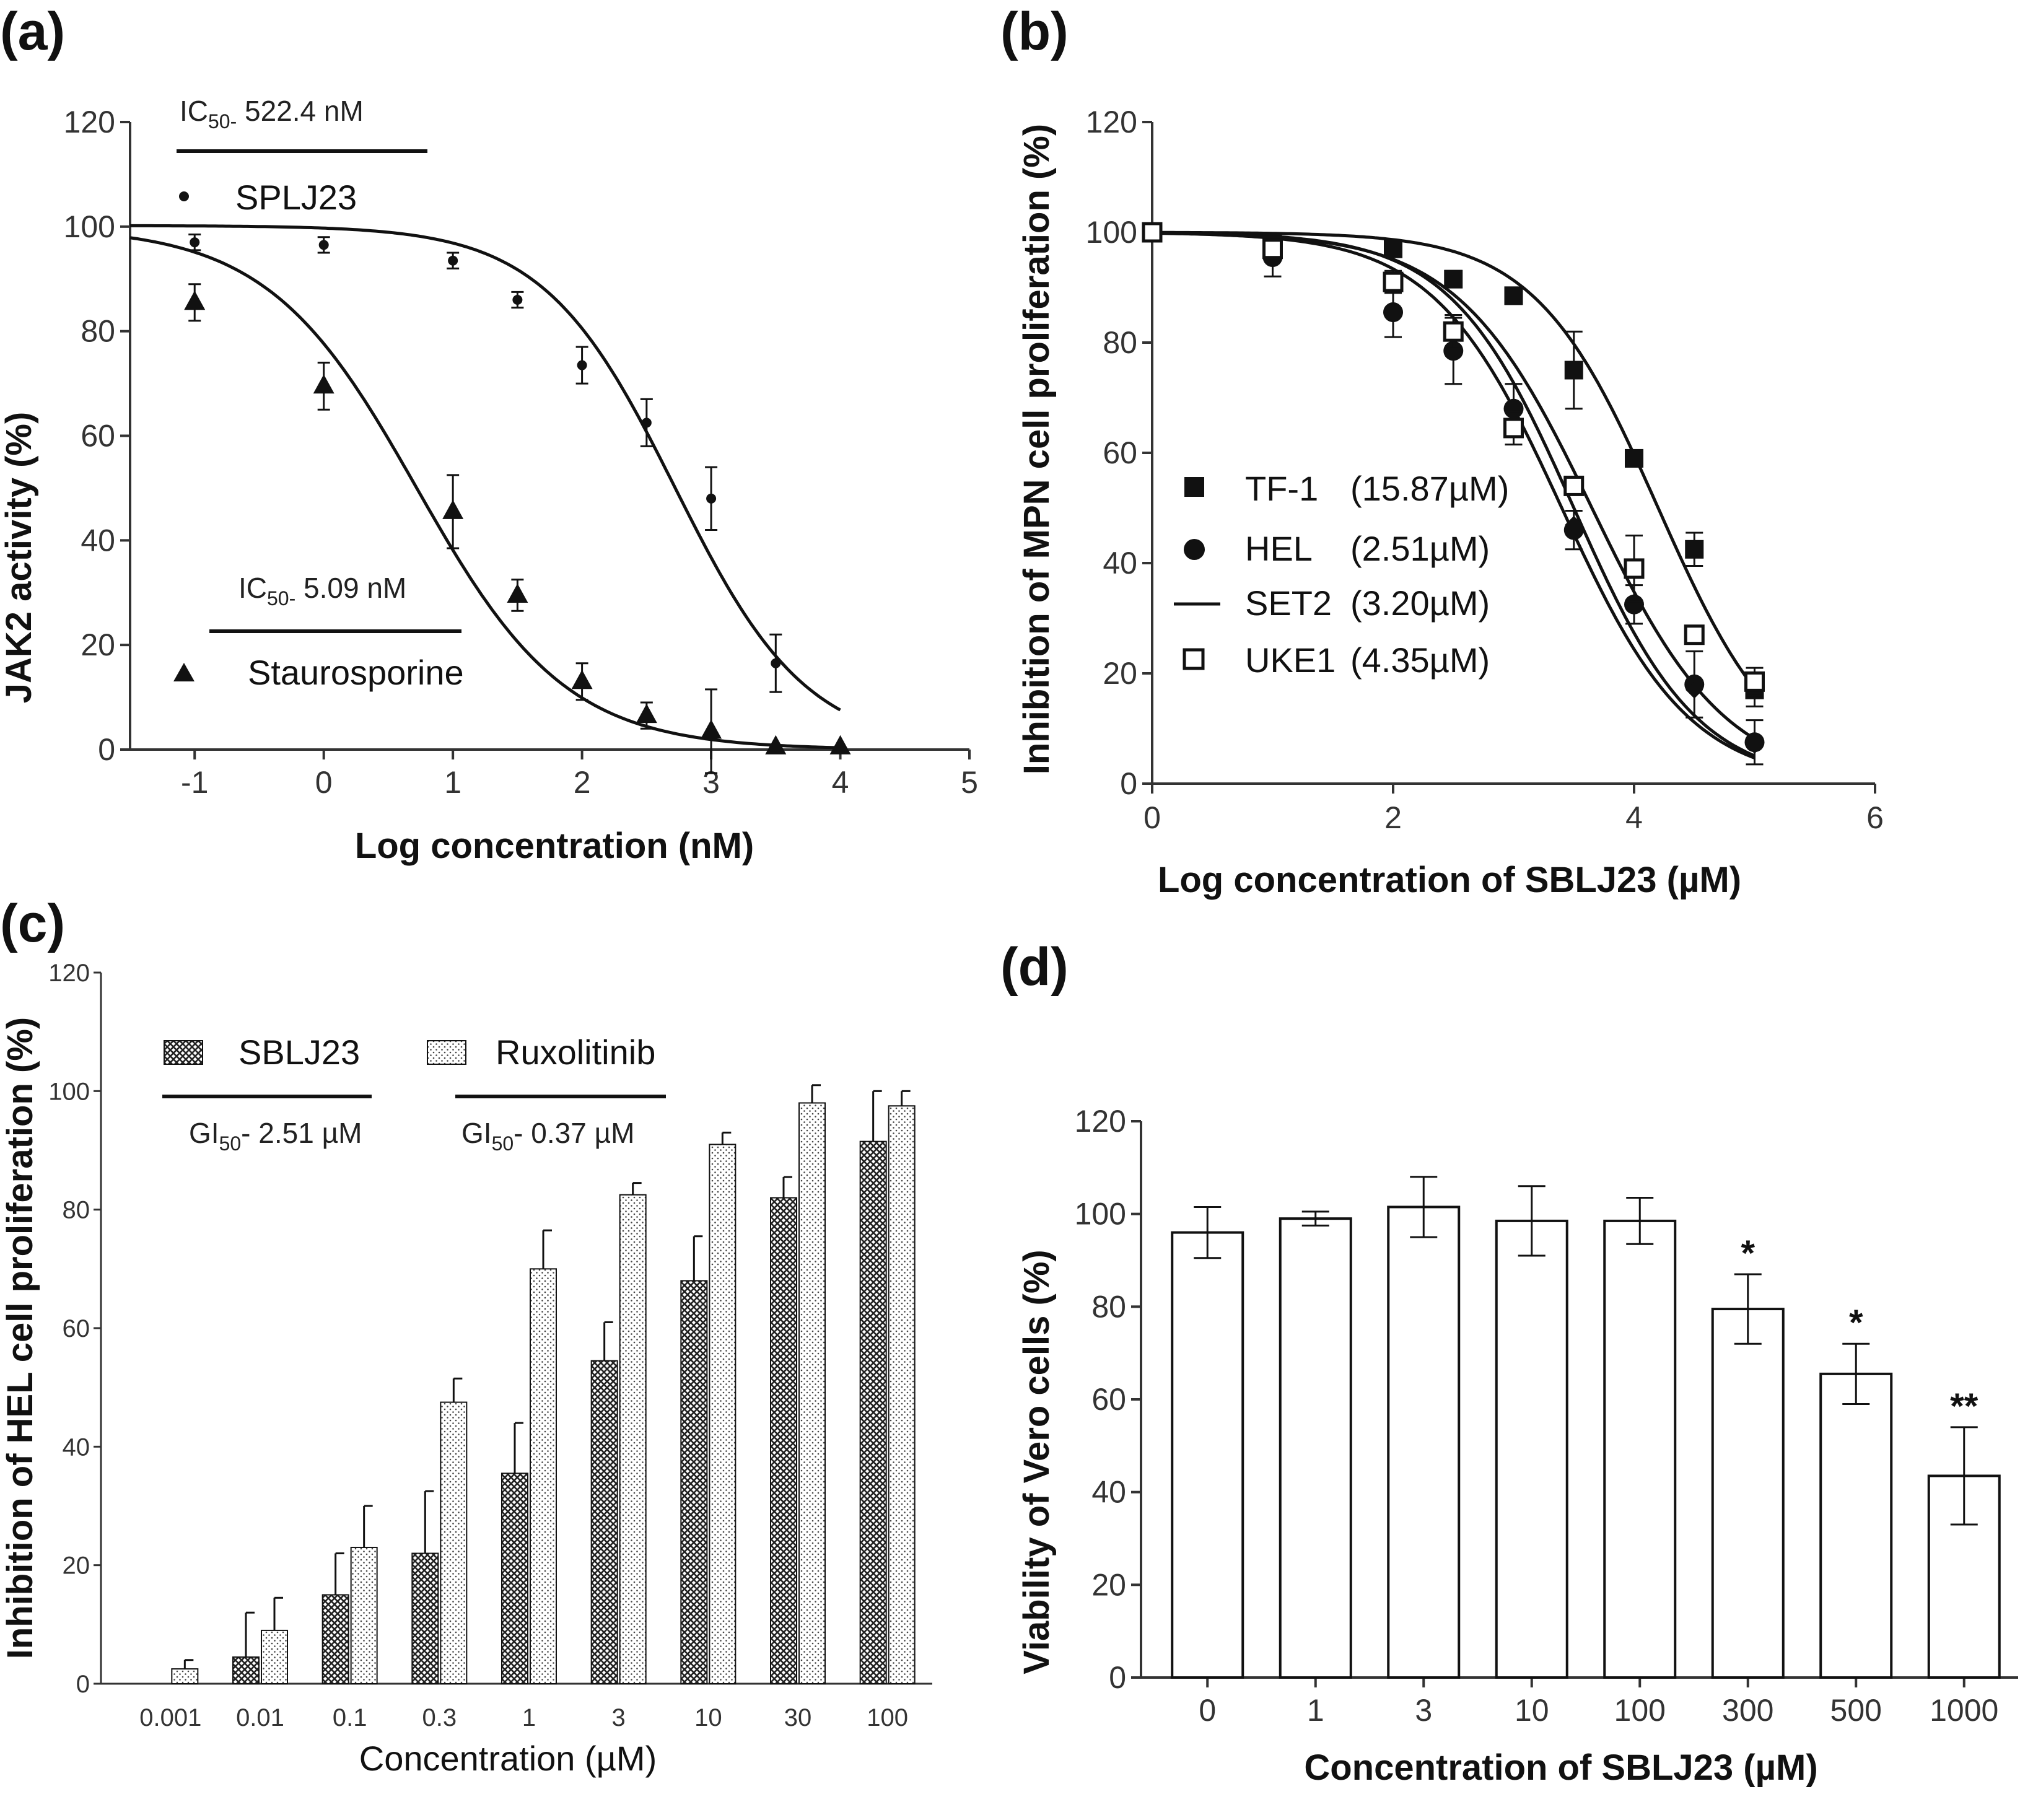 The width and height of the screenshot is (2020, 1820). I want to click on panel-b-legend-tf1-ic50: (15.87µM), so click(1429, 488).